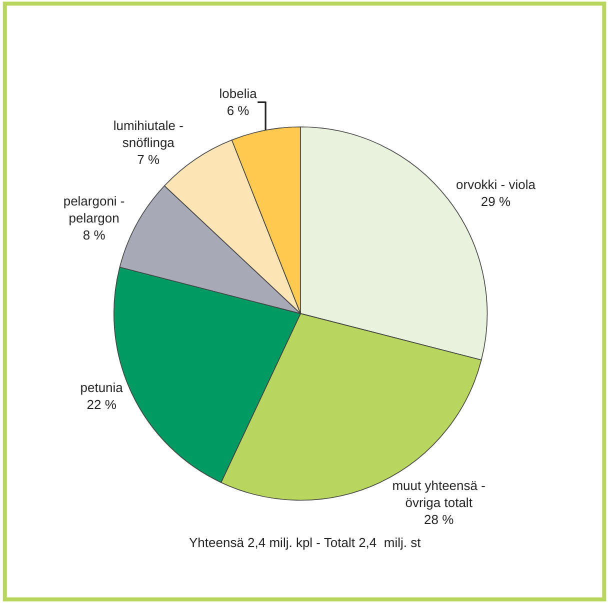 Image resolution: width=609 pixels, height=603 pixels. Describe the element at coordinates (101, 404) in the screenshot. I see `data-label: 22 %` at that location.